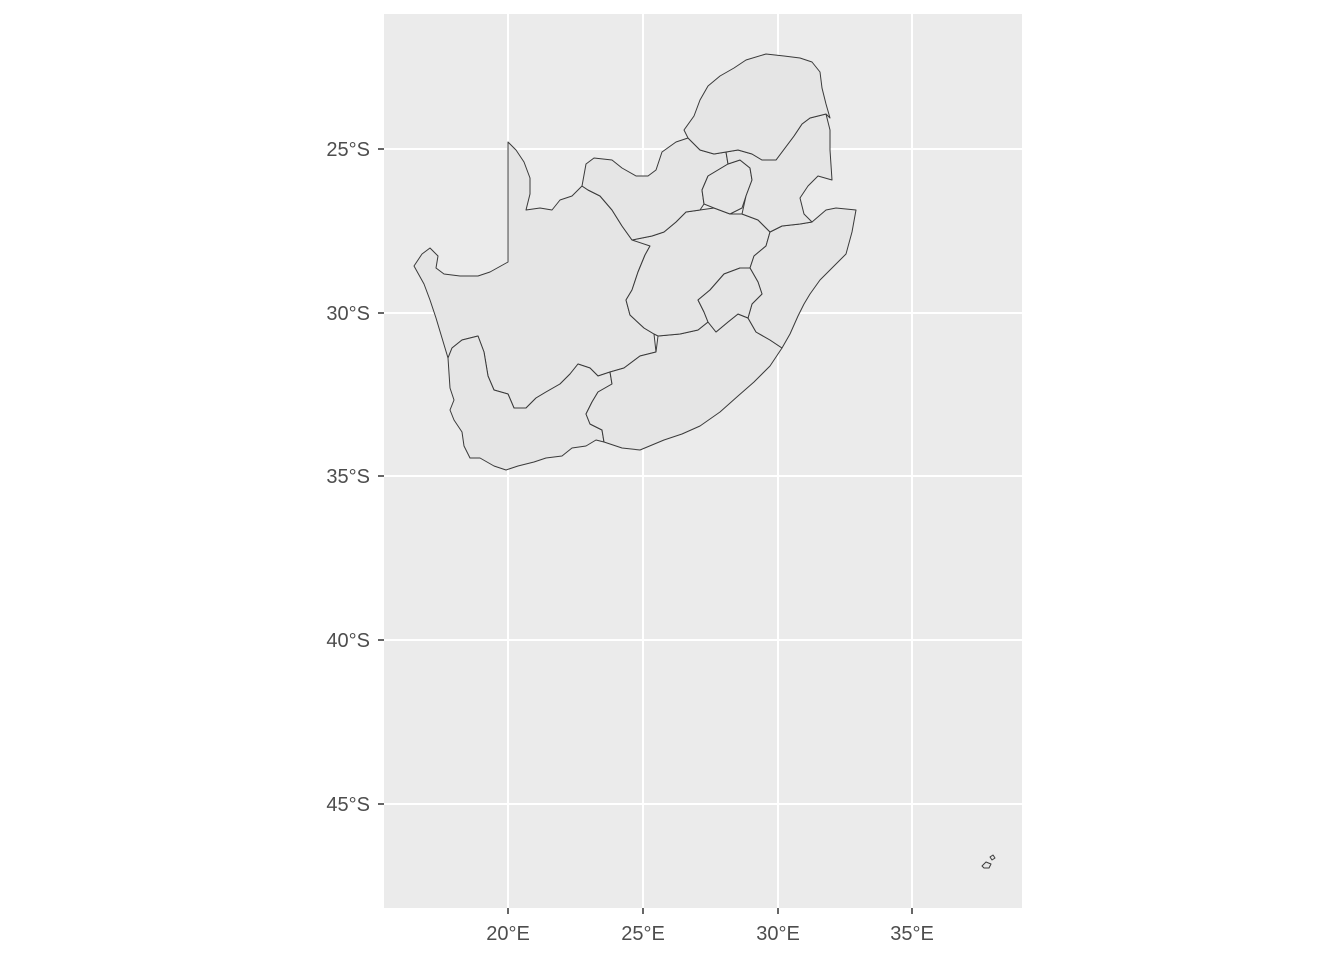  Describe the element at coordinates (348, 805) in the screenshot. I see `lat-tick-label: 45°S` at that location.